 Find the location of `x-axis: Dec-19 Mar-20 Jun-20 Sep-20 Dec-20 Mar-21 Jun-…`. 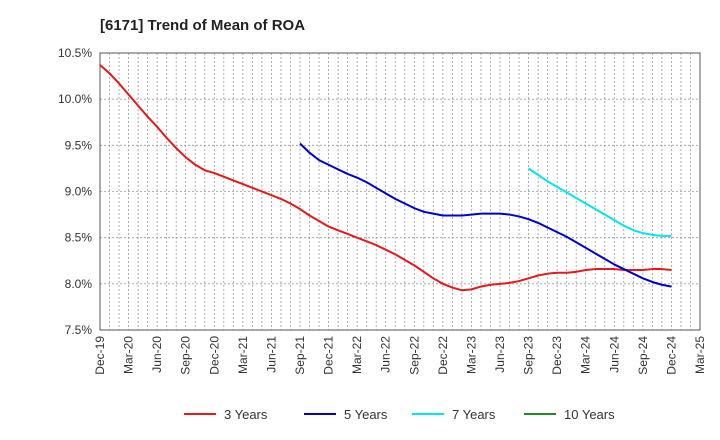

x-axis: Dec-19 Mar-20 Jun-20 Sep-20 Dec-20 Mar-21 Jun-… is located at coordinates (400, 355).